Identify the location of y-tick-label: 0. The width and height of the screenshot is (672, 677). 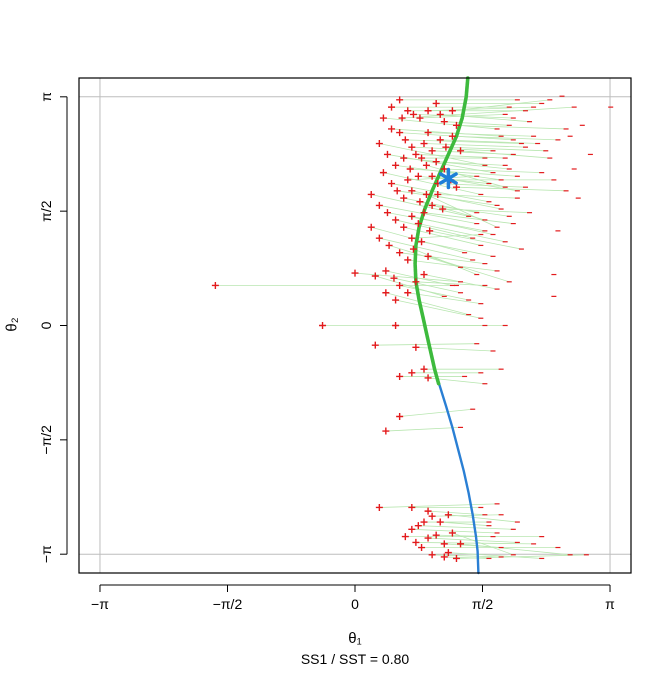
(46, 325).